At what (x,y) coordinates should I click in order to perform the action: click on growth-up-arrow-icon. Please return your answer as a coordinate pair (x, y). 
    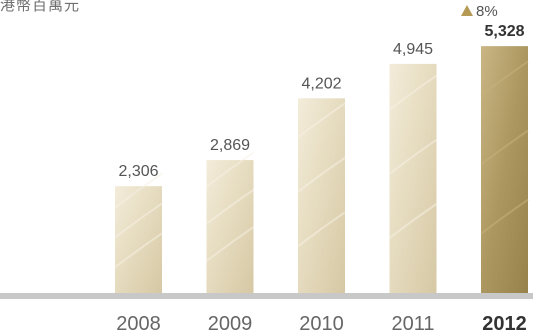
    Looking at the image, I should click on (467, 10).